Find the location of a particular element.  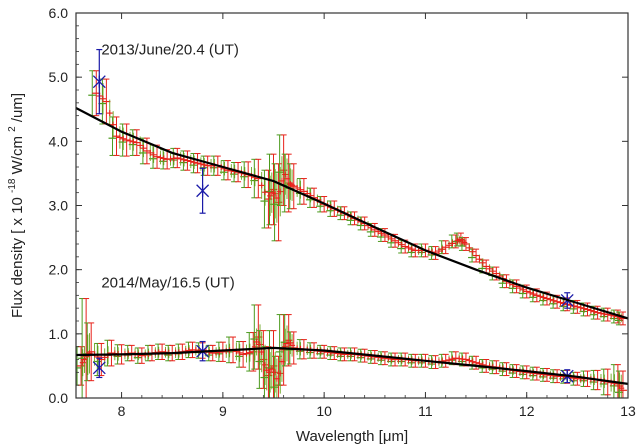

y-axis-title-exp2: 2 is located at coordinates (12, 129).